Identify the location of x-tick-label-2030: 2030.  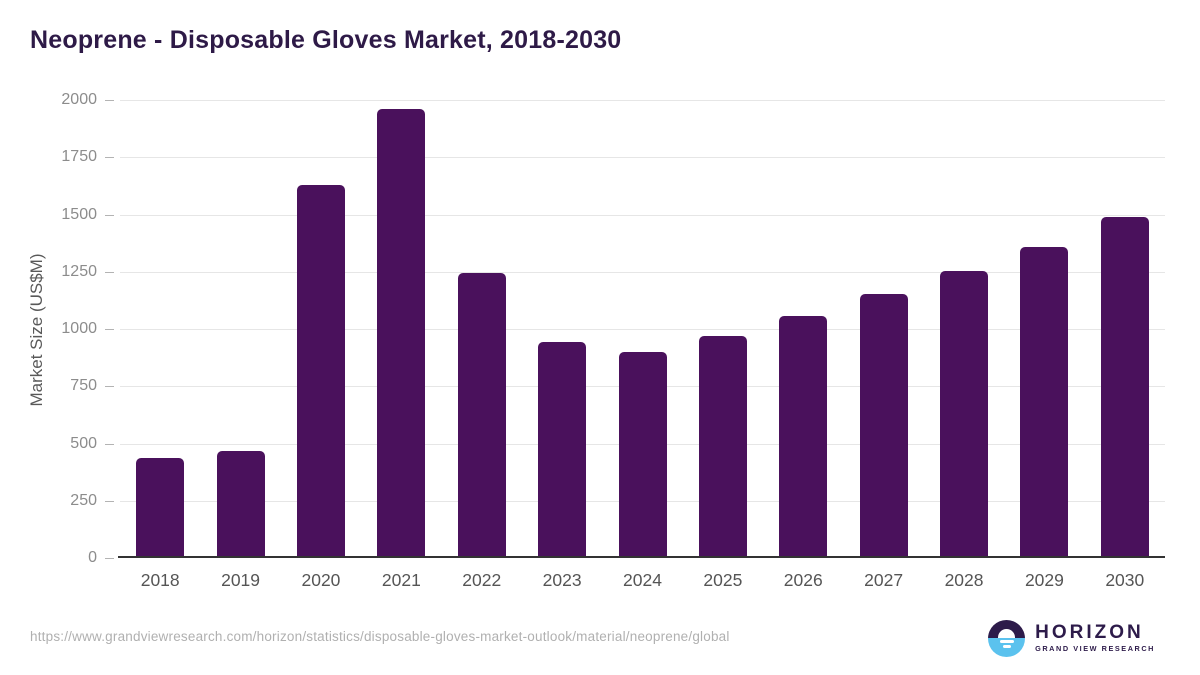
(1125, 580).